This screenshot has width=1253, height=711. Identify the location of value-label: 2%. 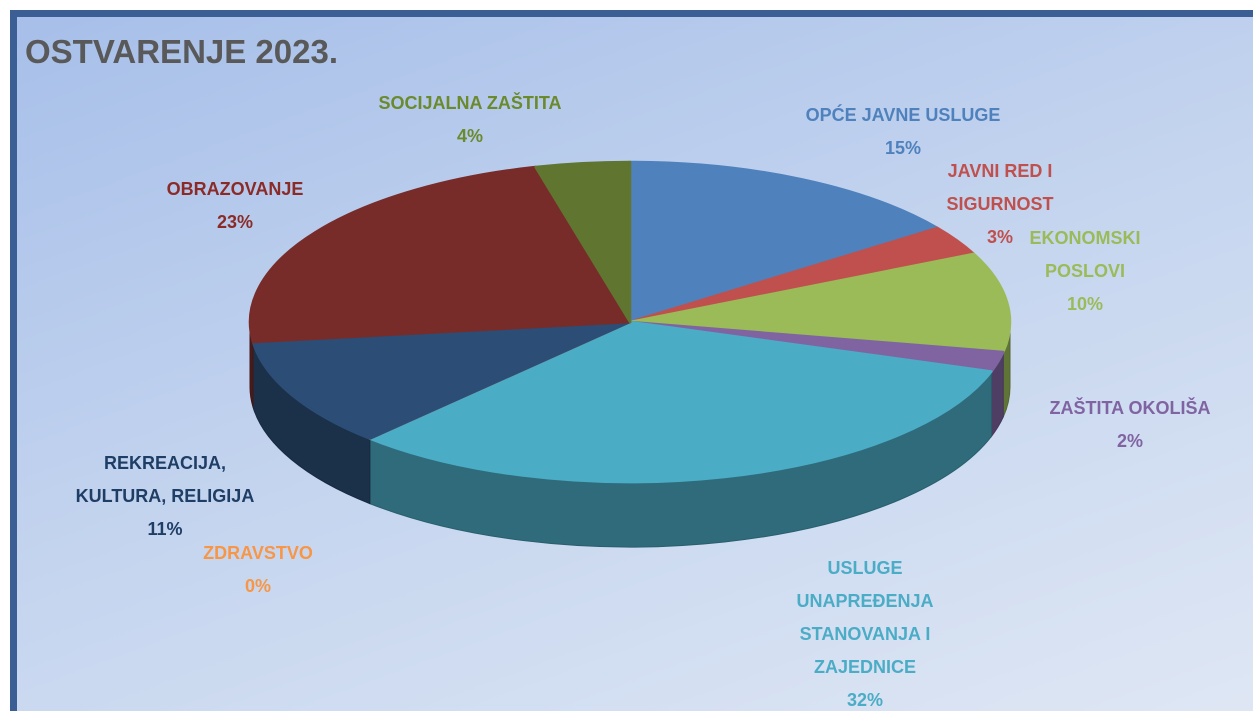
(1129, 441).